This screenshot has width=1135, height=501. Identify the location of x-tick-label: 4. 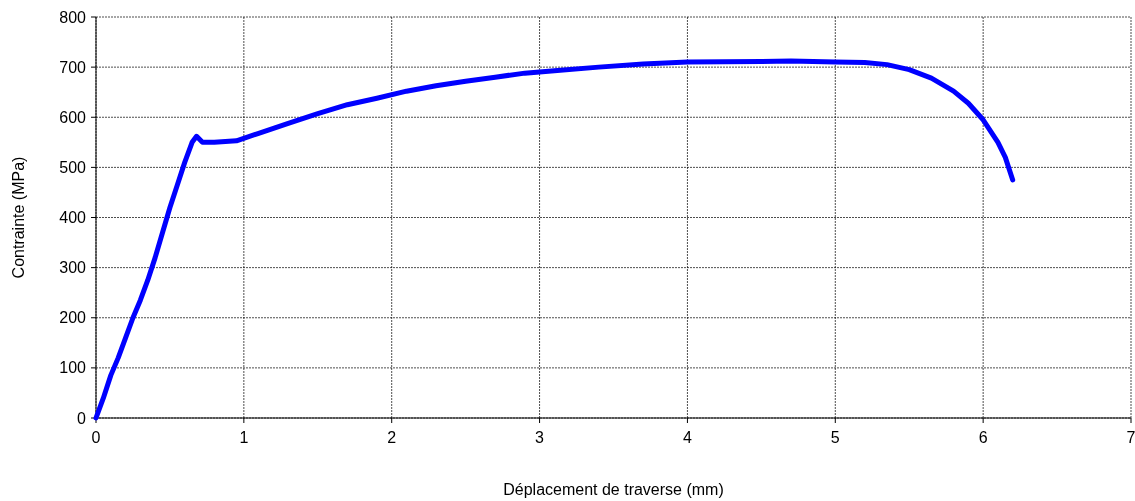
(687, 437).